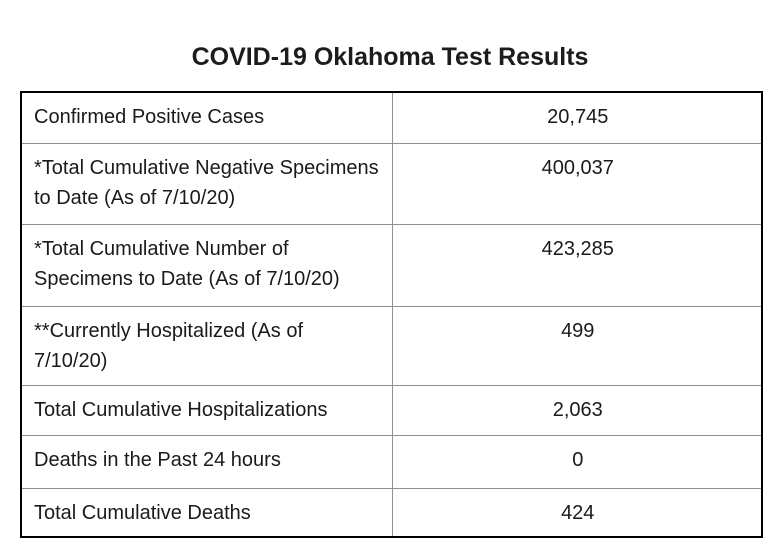  What do you see at coordinates (577, 117) in the screenshot?
I see `row-value: 20,745` at bounding box center [577, 117].